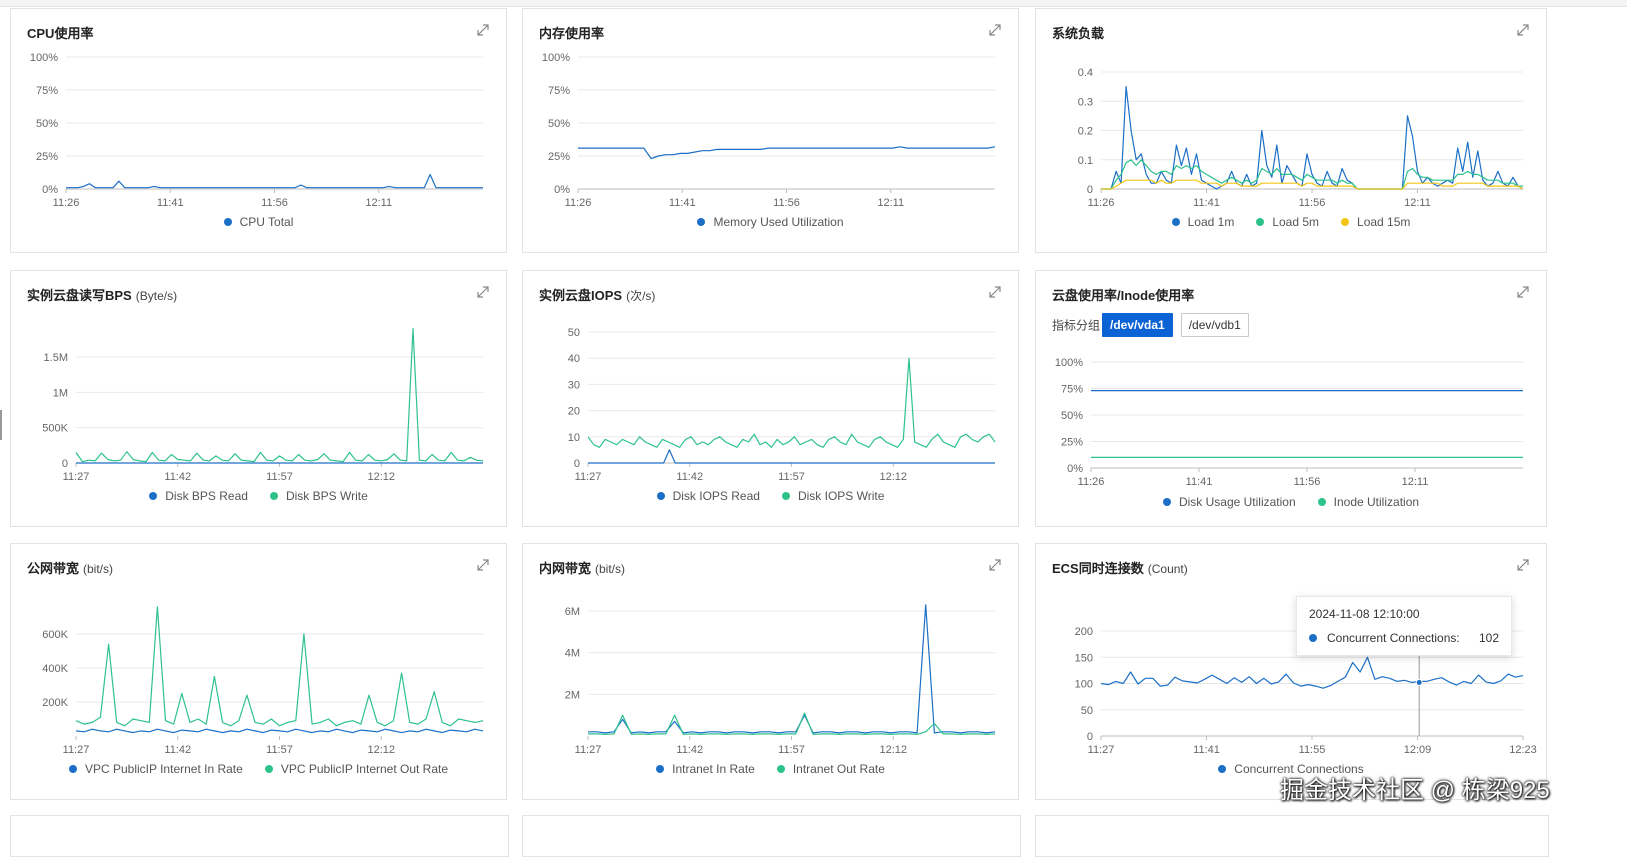  Describe the element at coordinates (1072, 443) in the screenshot. I see `y-tick-label: 25%` at that location.